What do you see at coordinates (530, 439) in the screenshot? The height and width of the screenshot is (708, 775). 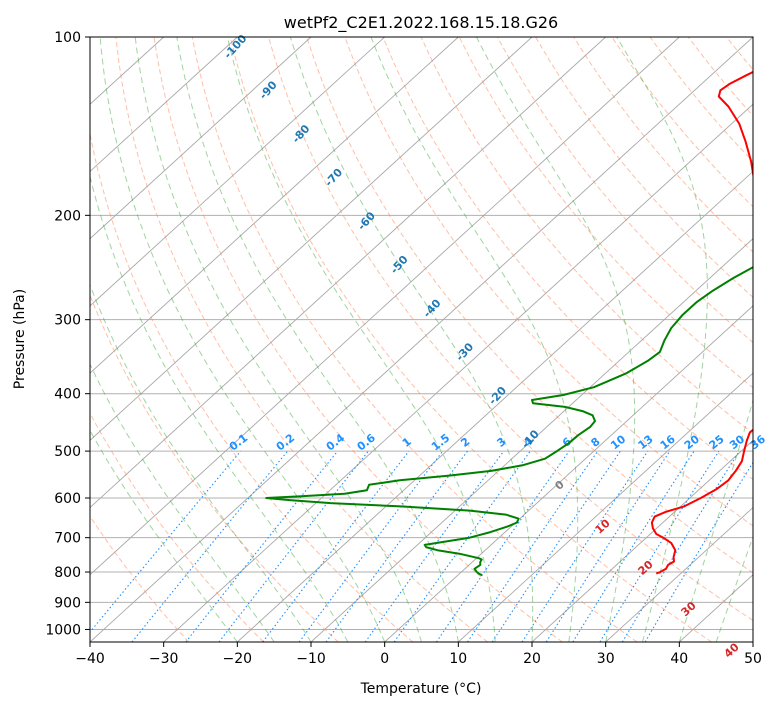 I see `dry-adiabat-label: -10` at bounding box center [530, 439].